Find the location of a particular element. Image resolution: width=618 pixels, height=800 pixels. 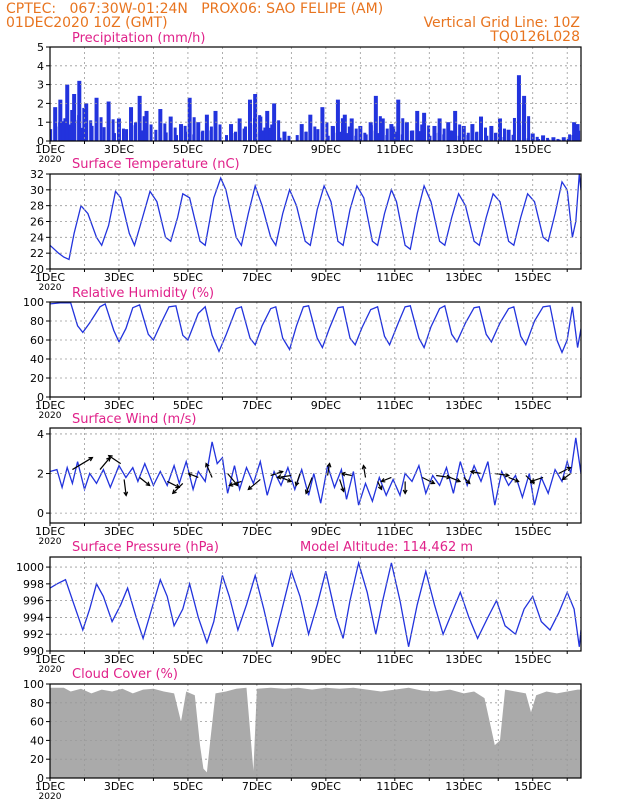

y-tick-label: 4 is located at coordinates (40, 434).